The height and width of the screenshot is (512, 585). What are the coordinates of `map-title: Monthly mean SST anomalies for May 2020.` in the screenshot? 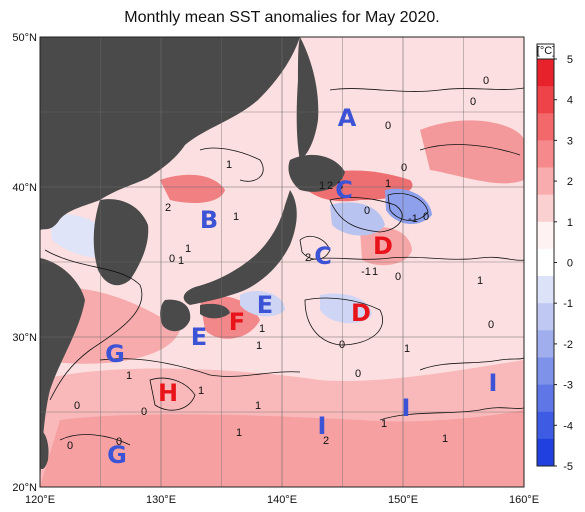 It's located at (282, 17).